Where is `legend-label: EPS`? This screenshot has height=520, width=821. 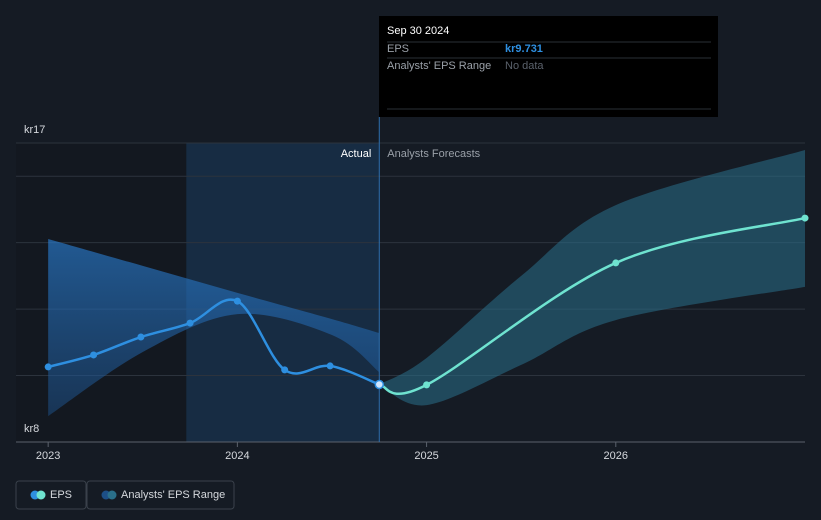 legend-label: EPS is located at coordinates (61, 495).